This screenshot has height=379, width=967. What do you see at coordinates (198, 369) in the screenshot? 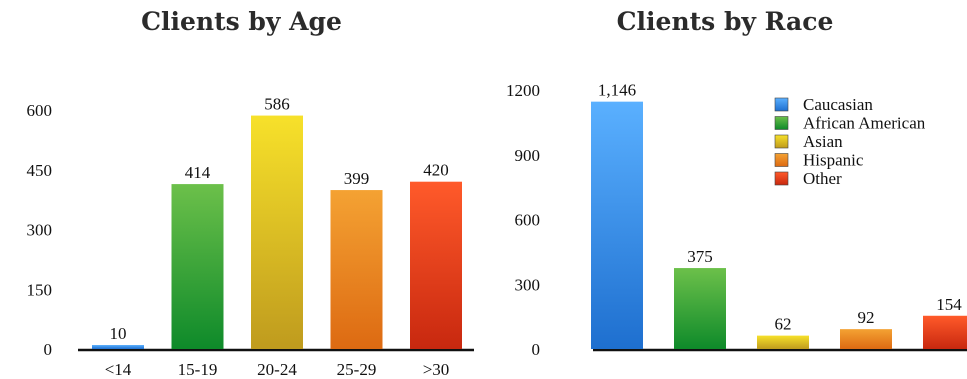
I see `age-category-label: 15-19` at bounding box center [198, 369].